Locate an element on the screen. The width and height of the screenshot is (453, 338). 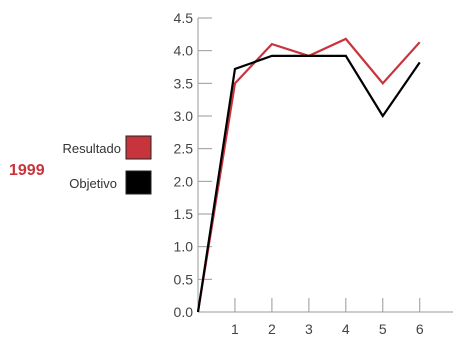
x-tick-label: 1 is located at coordinates (235, 329).